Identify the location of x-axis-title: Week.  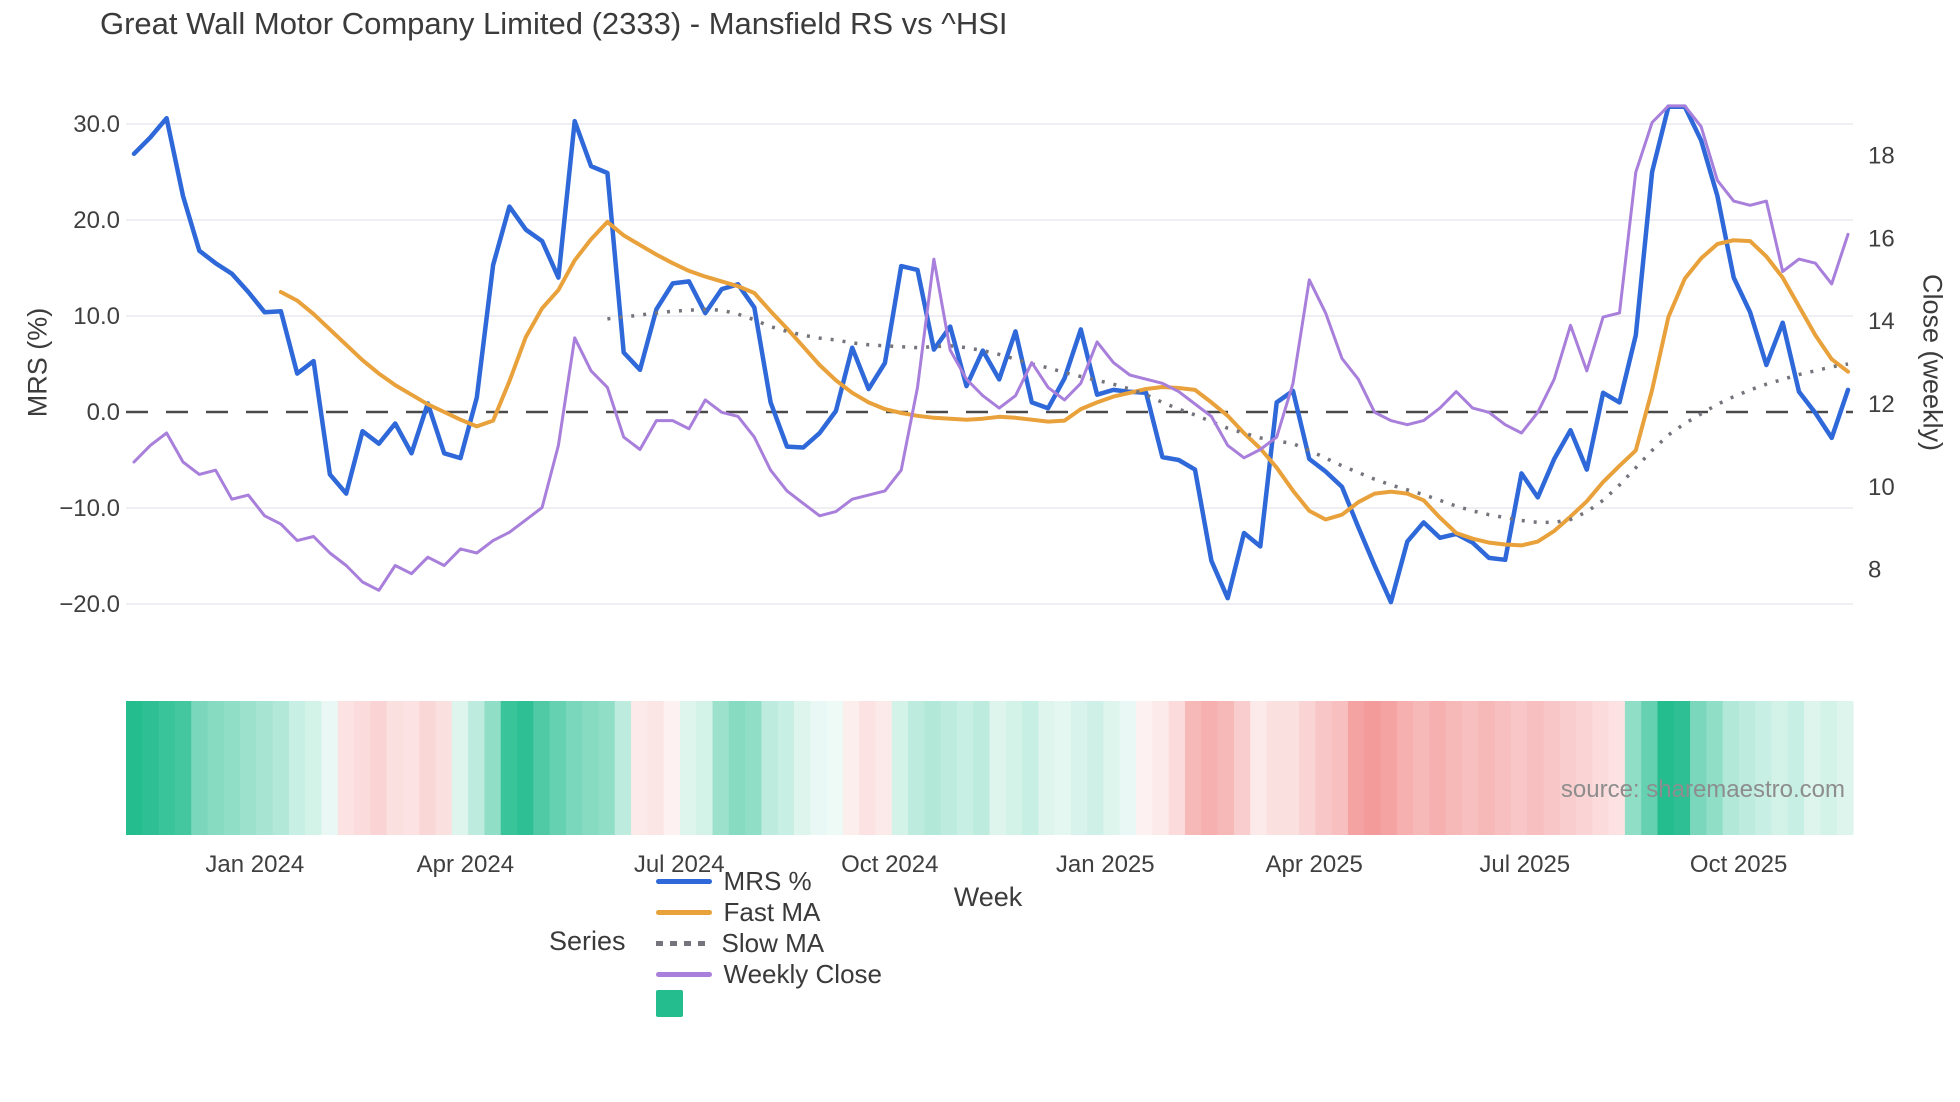
(988, 897).